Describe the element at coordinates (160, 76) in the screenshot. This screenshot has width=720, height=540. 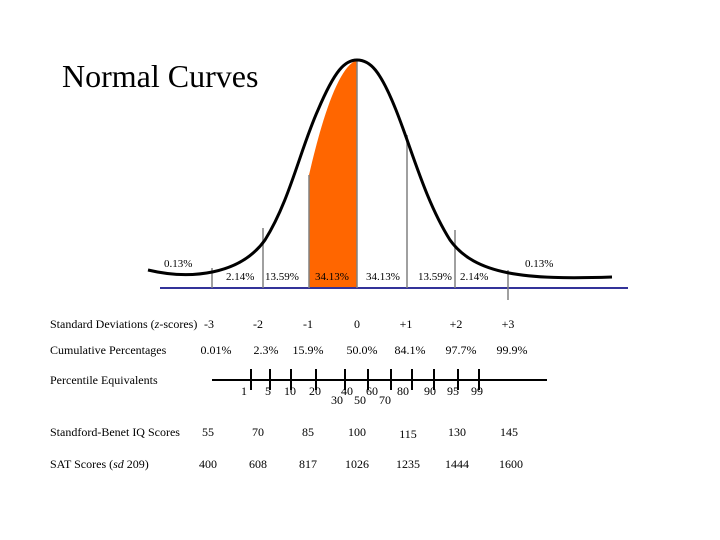
I see `page-title: Normal Curves` at that location.